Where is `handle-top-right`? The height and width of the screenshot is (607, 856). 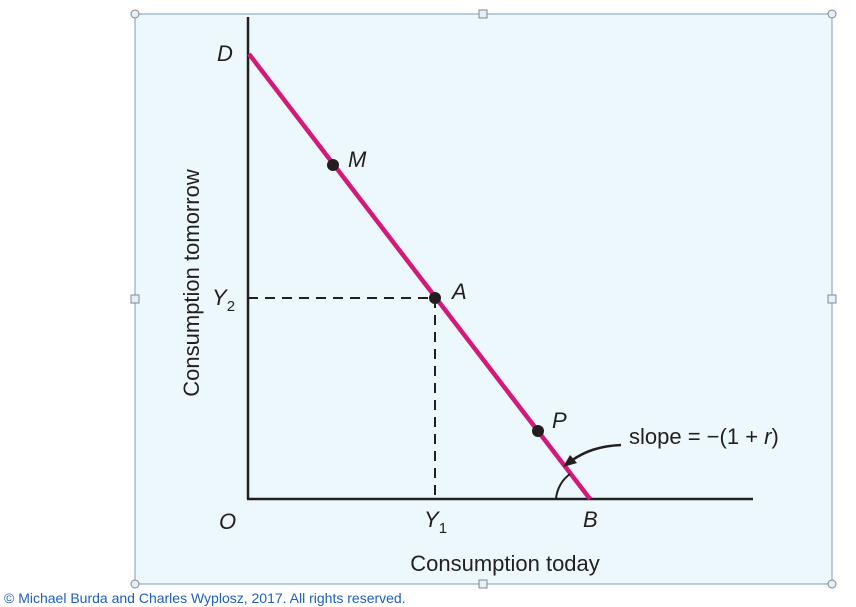 handle-top-right is located at coordinates (832, 14).